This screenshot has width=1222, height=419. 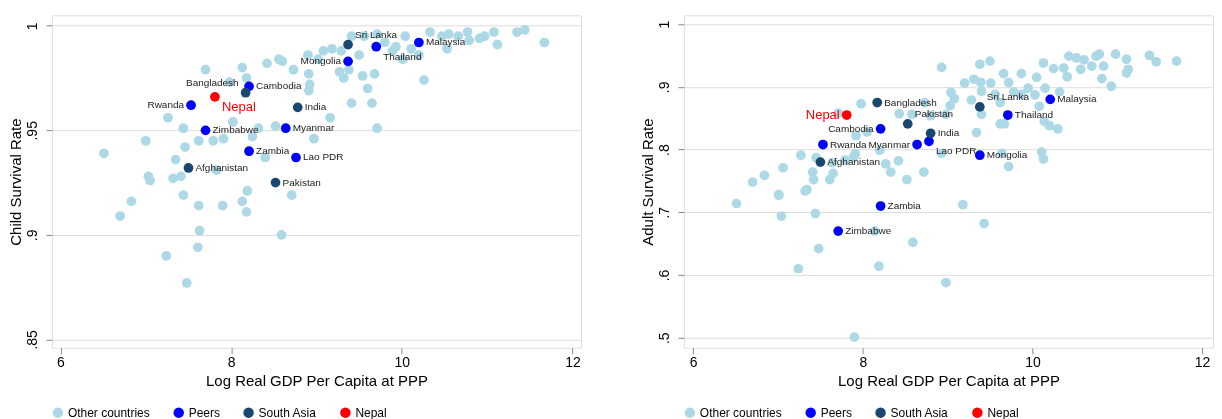 What do you see at coordinates (648, 182) in the screenshot?
I see `y-axis-title: Adult Survival Rate` at bounding box center [648, 182].